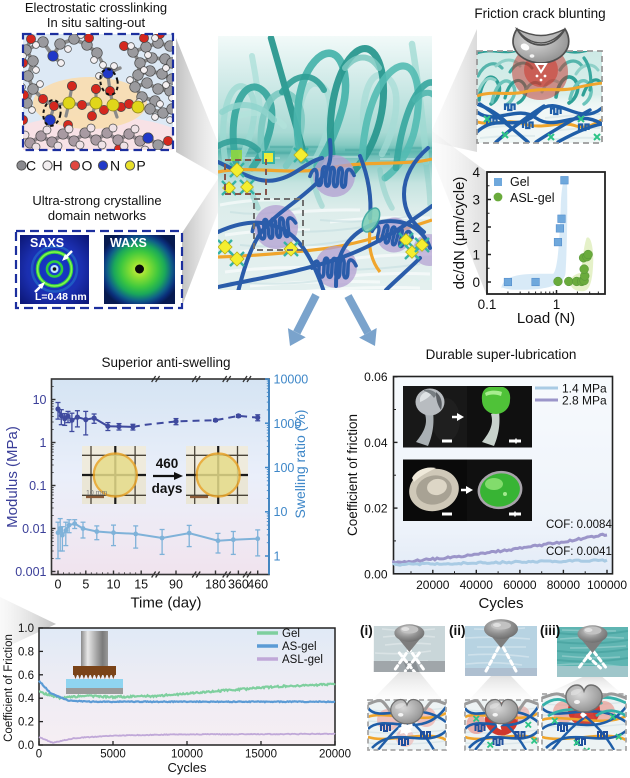  Describe the element at coordinates (26, 629) in the screenshot. I see `svg-text: 1.0` at that location.